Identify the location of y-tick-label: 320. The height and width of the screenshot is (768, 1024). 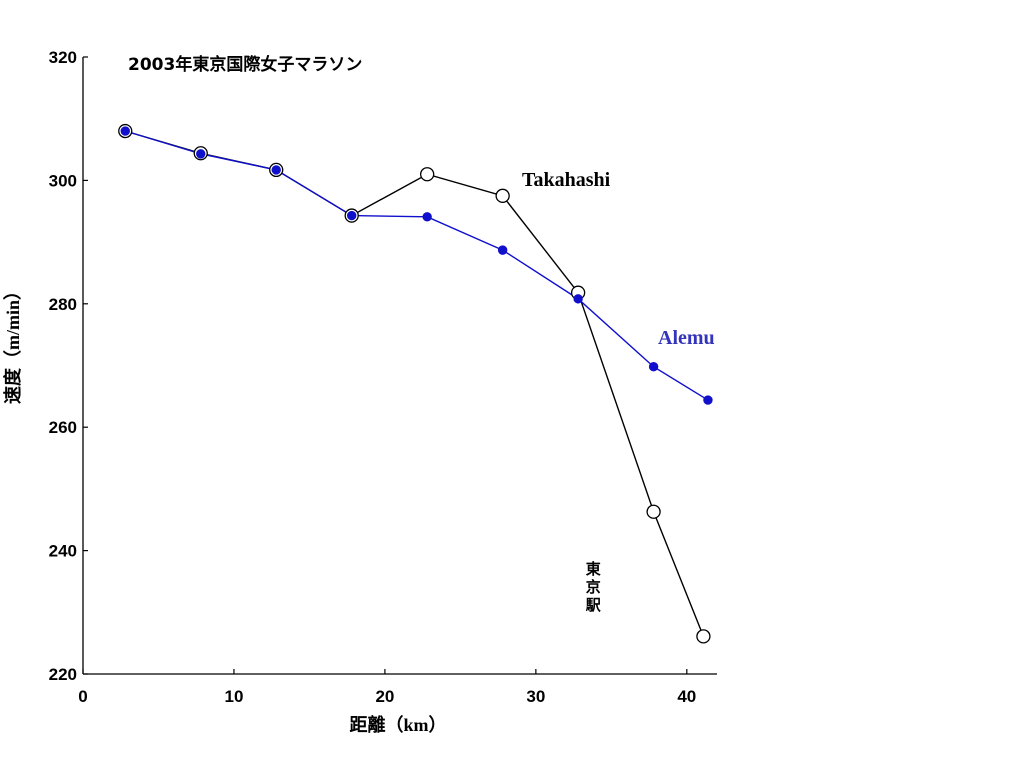
(63, 57).